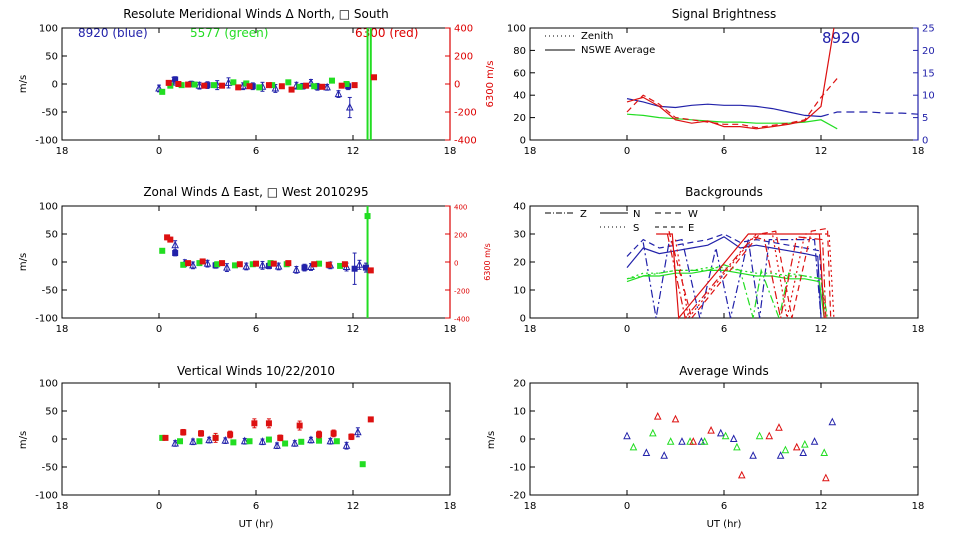 The image size is (960, 540). I want to click on y2-tick-label: 400, so click(463, 29).